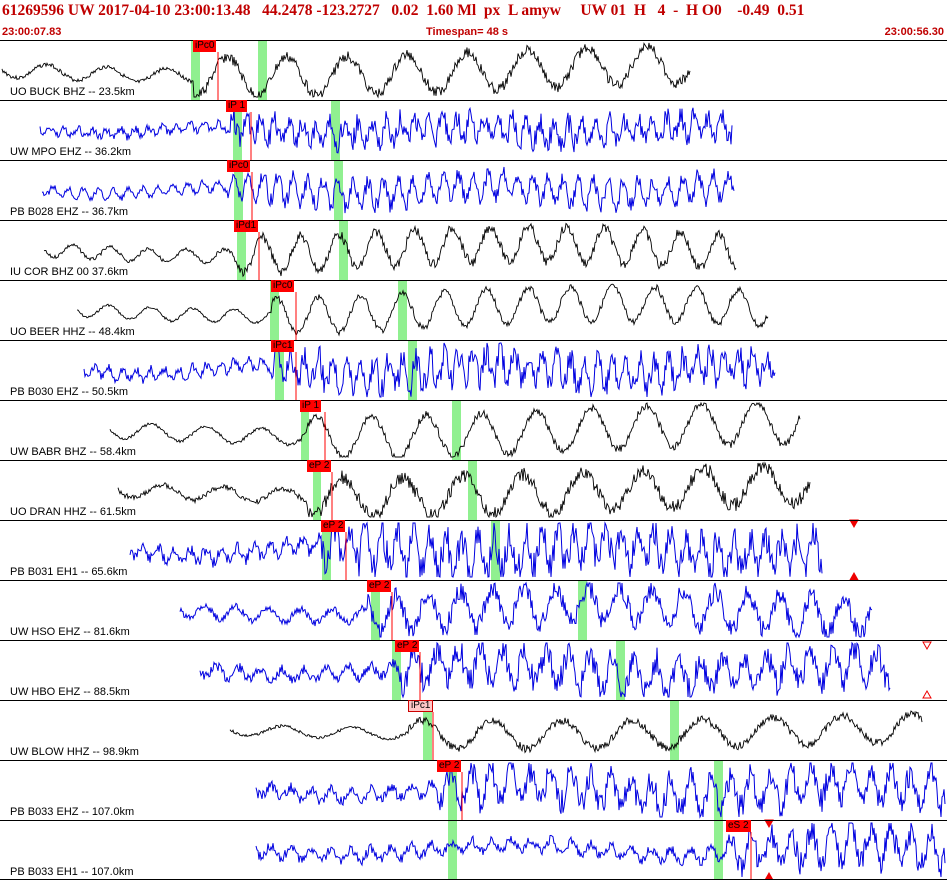 The image size is (947, 880). Describe the element at coordinates (73, 452) in the screenshot. I see `channel-label: UW BABR BHZ -- 58.4km` at that location.